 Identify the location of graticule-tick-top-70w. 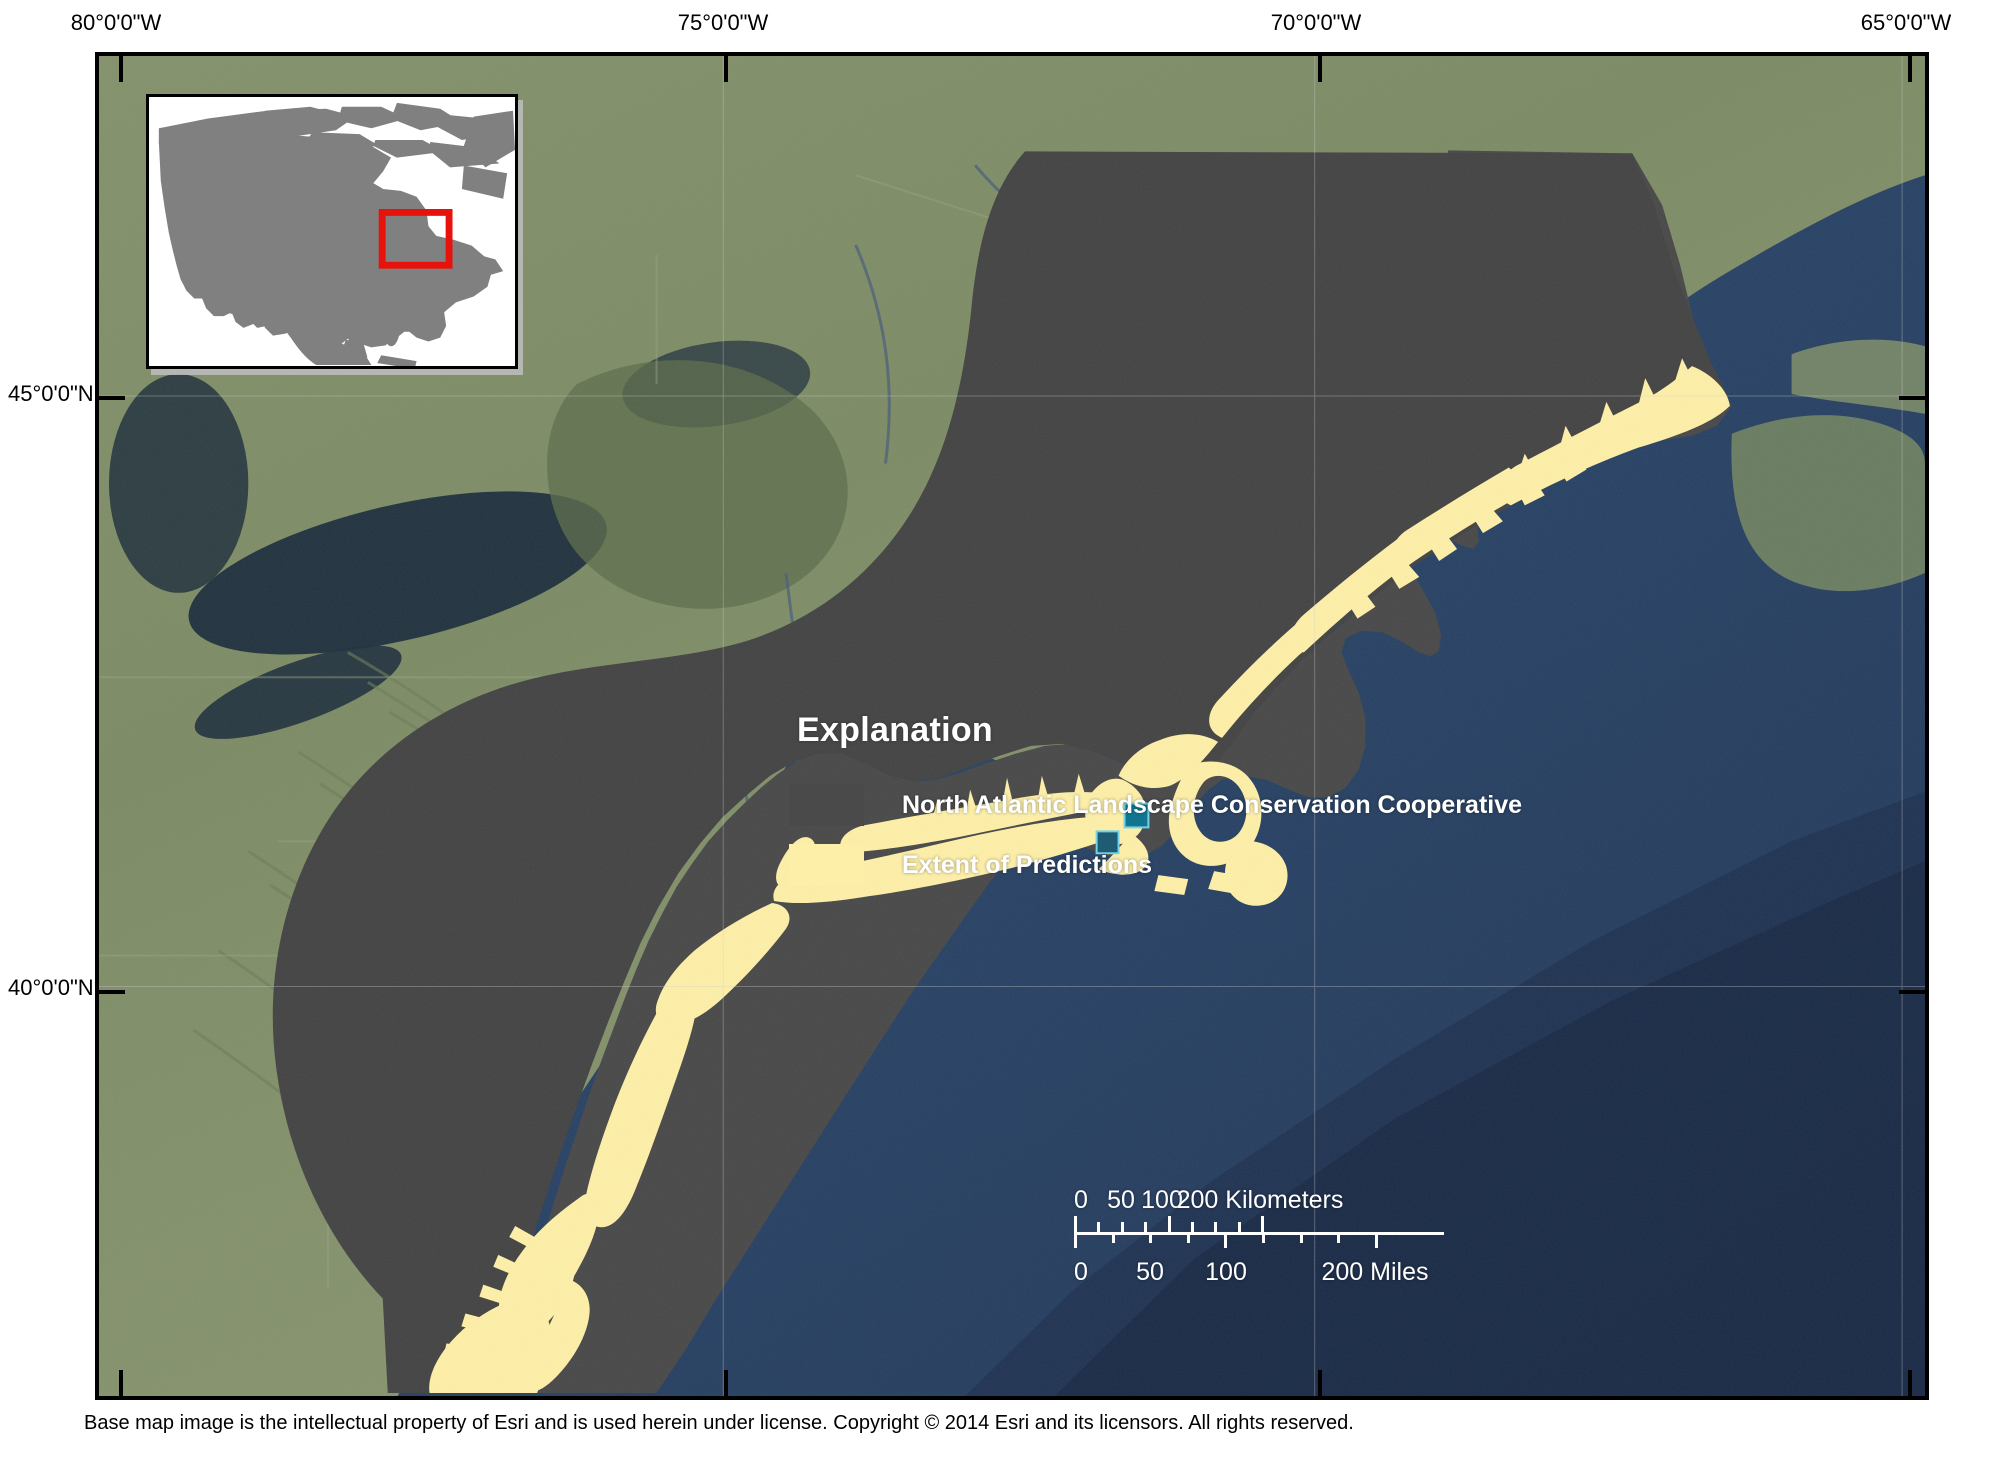
(1320, 69).